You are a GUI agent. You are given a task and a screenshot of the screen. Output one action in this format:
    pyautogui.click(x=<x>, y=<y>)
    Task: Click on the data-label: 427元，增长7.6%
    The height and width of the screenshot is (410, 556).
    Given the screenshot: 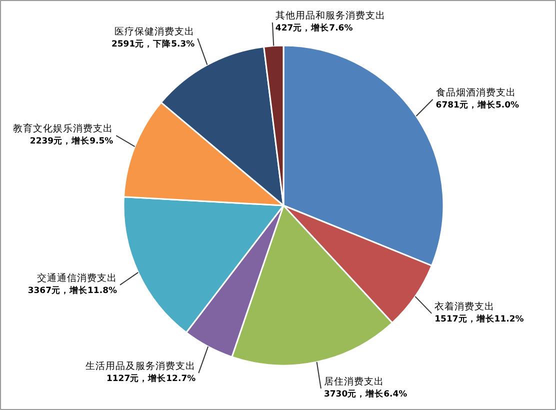 What is the action you would take?
    pyautogui.click(x=314, y=28)
    